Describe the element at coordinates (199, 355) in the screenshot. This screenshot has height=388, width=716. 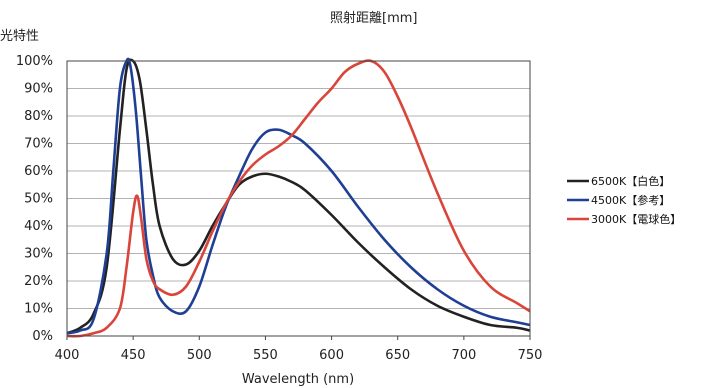
I see `x-tick-label: 500` at that location.